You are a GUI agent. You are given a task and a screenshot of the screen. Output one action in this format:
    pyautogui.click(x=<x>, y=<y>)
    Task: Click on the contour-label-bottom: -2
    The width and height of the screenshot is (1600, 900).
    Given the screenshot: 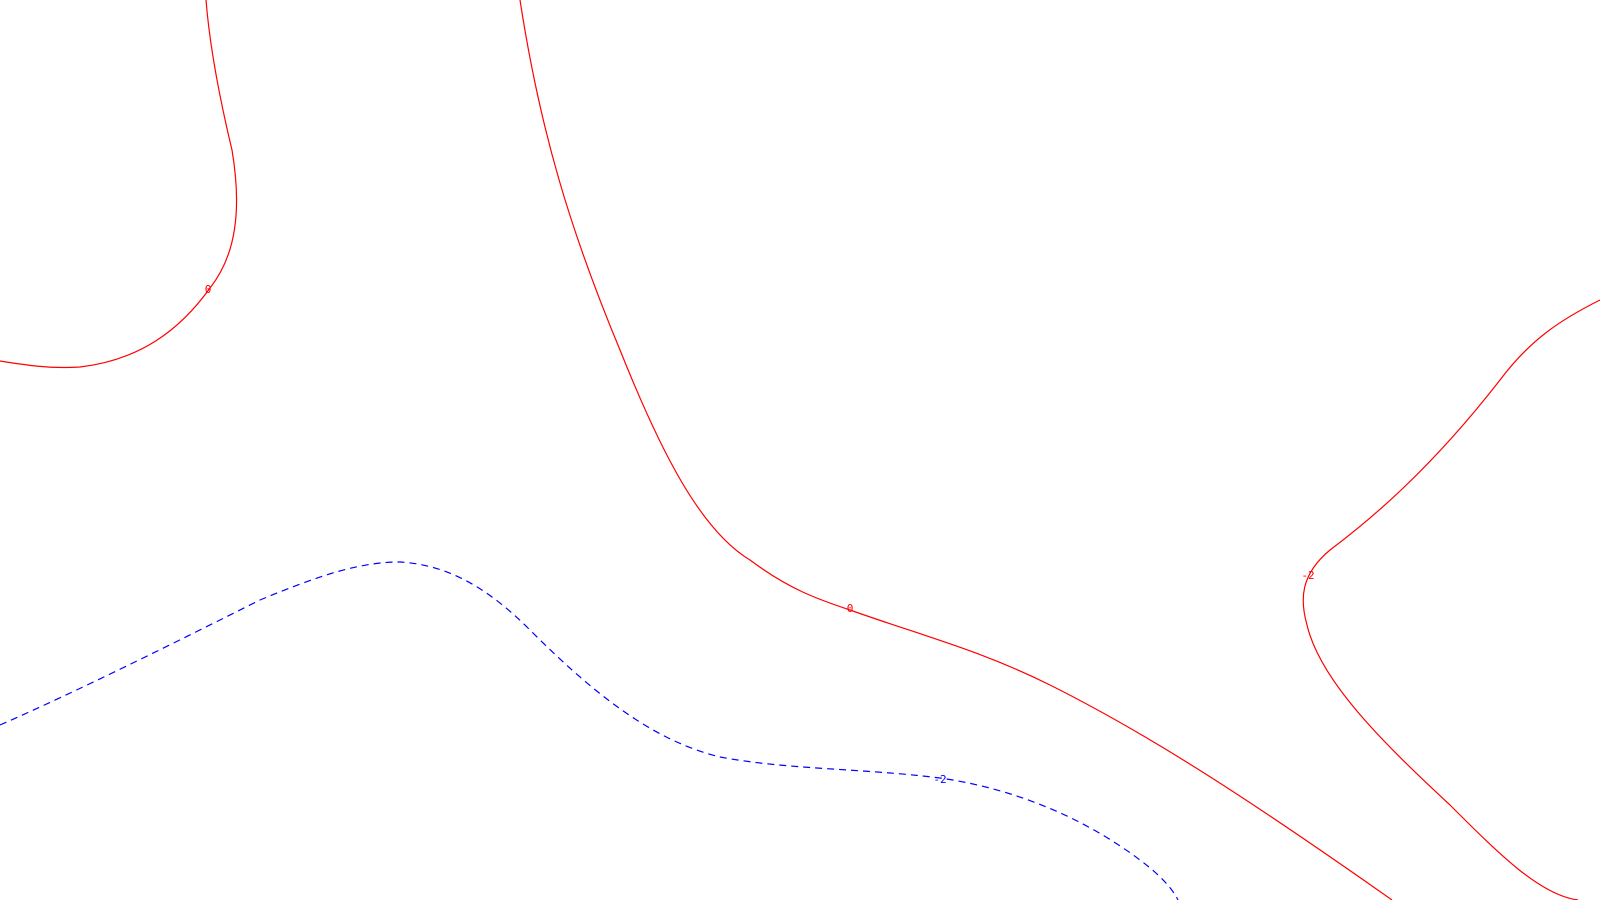 What is the action you would take?
    pyautogui.click(x=939, y=779)
    